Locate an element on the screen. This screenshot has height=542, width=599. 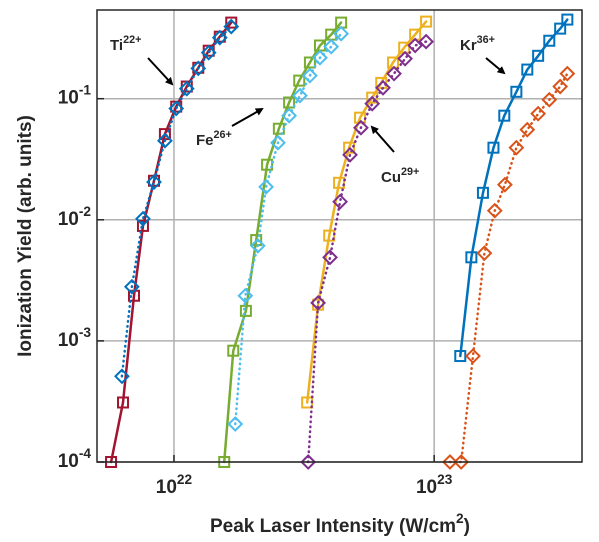
y-tick-label: 10⁻² is located at coordinates (75, 217).